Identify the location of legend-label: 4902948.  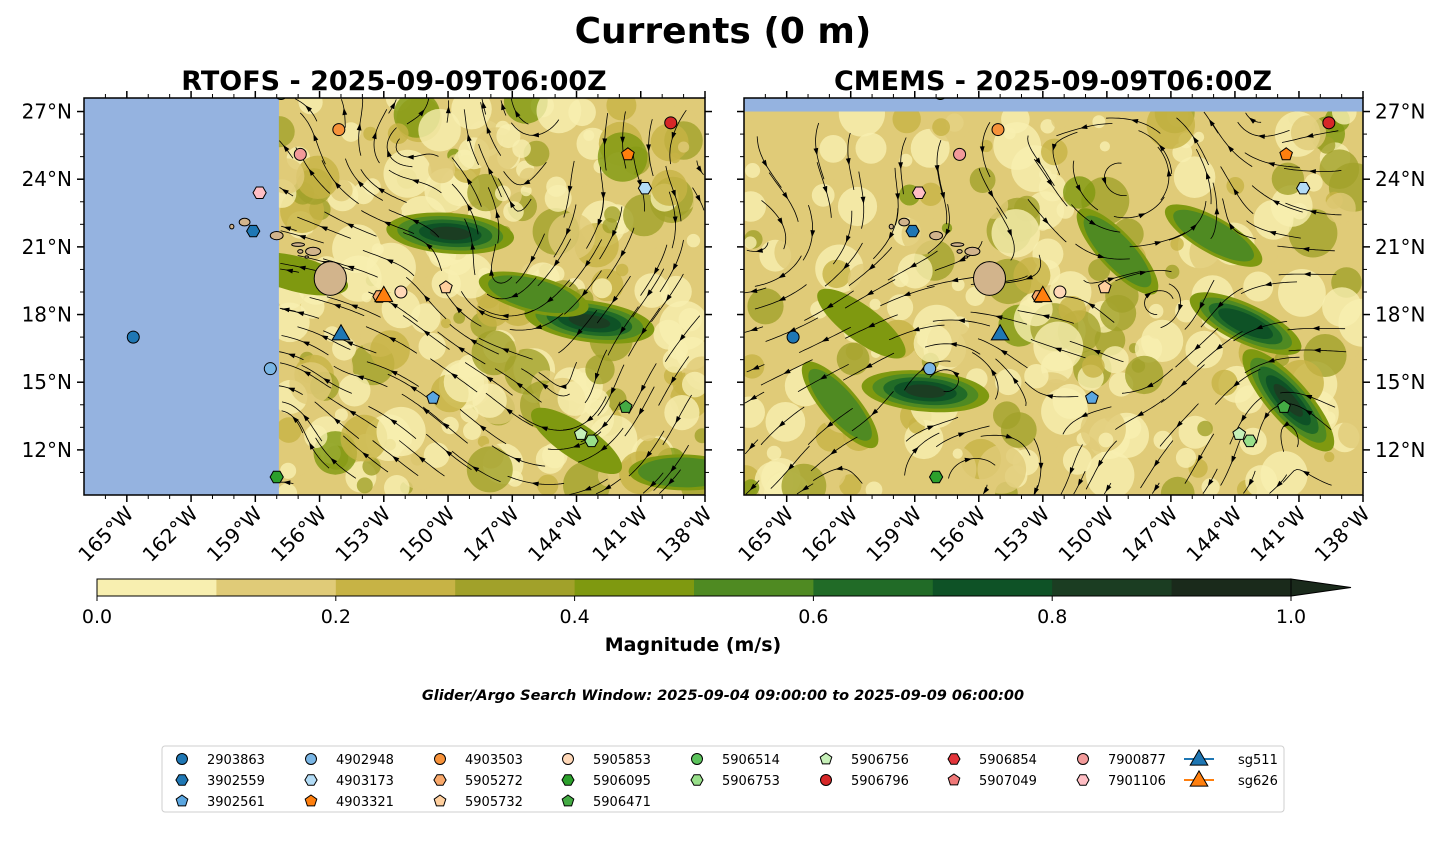
(365, 760).